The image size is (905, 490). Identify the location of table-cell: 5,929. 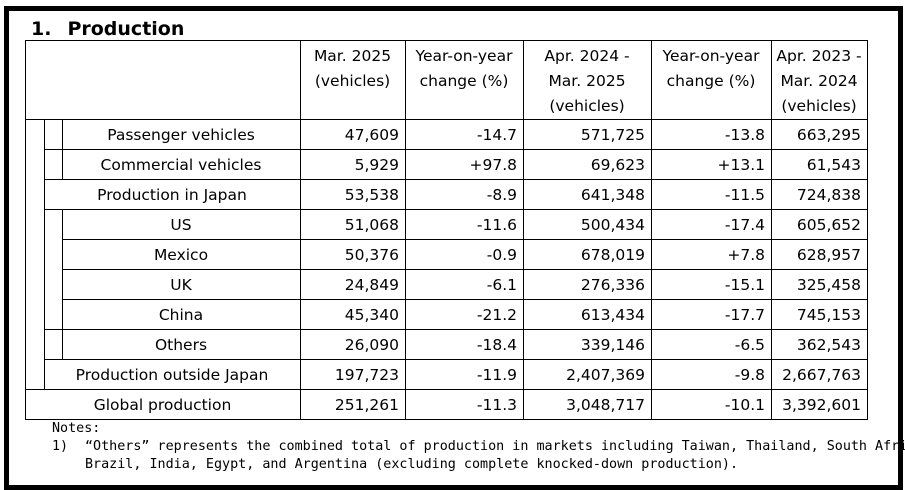
(376, 165).